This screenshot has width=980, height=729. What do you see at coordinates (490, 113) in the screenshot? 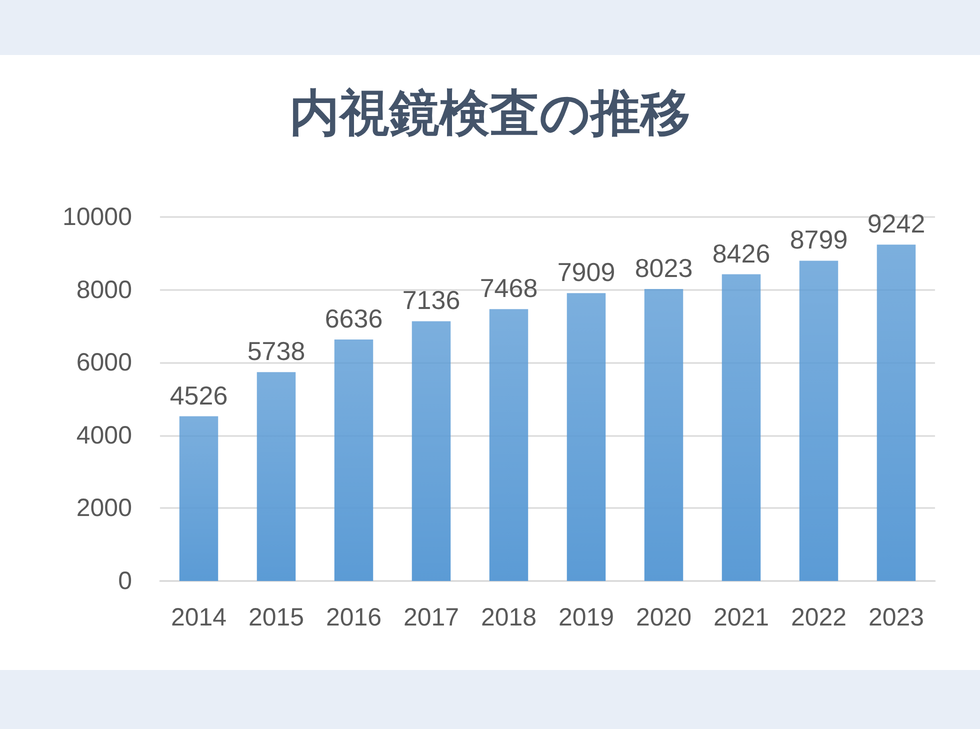
I see `chart-title: 内視鏡検査の推移` at bounding box center [490, 113].